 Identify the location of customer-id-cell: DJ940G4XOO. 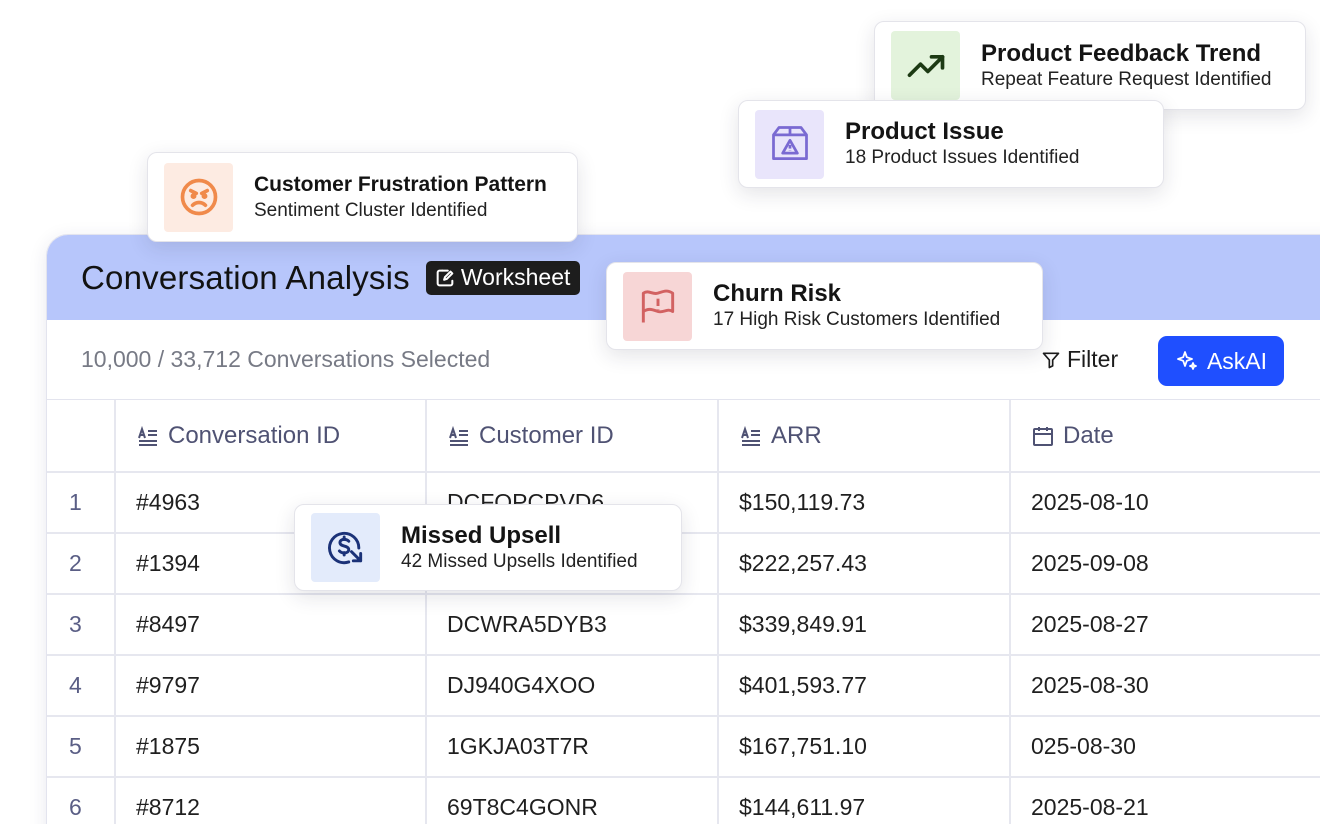
(572, 686).